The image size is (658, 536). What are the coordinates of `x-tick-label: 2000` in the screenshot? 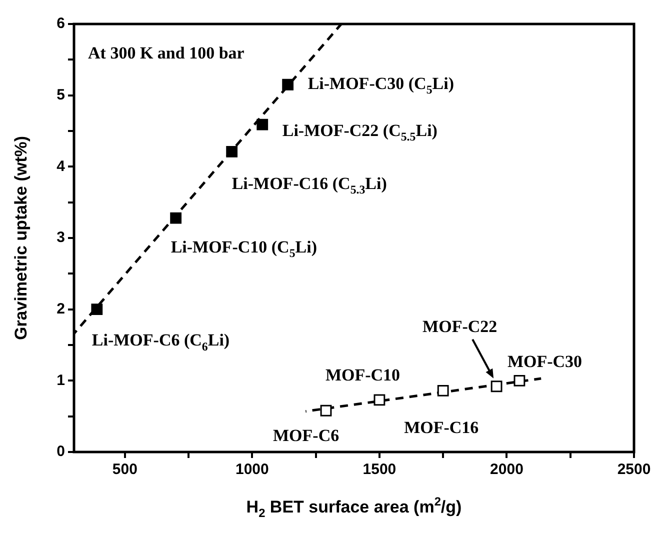 It's located at (507, 469).